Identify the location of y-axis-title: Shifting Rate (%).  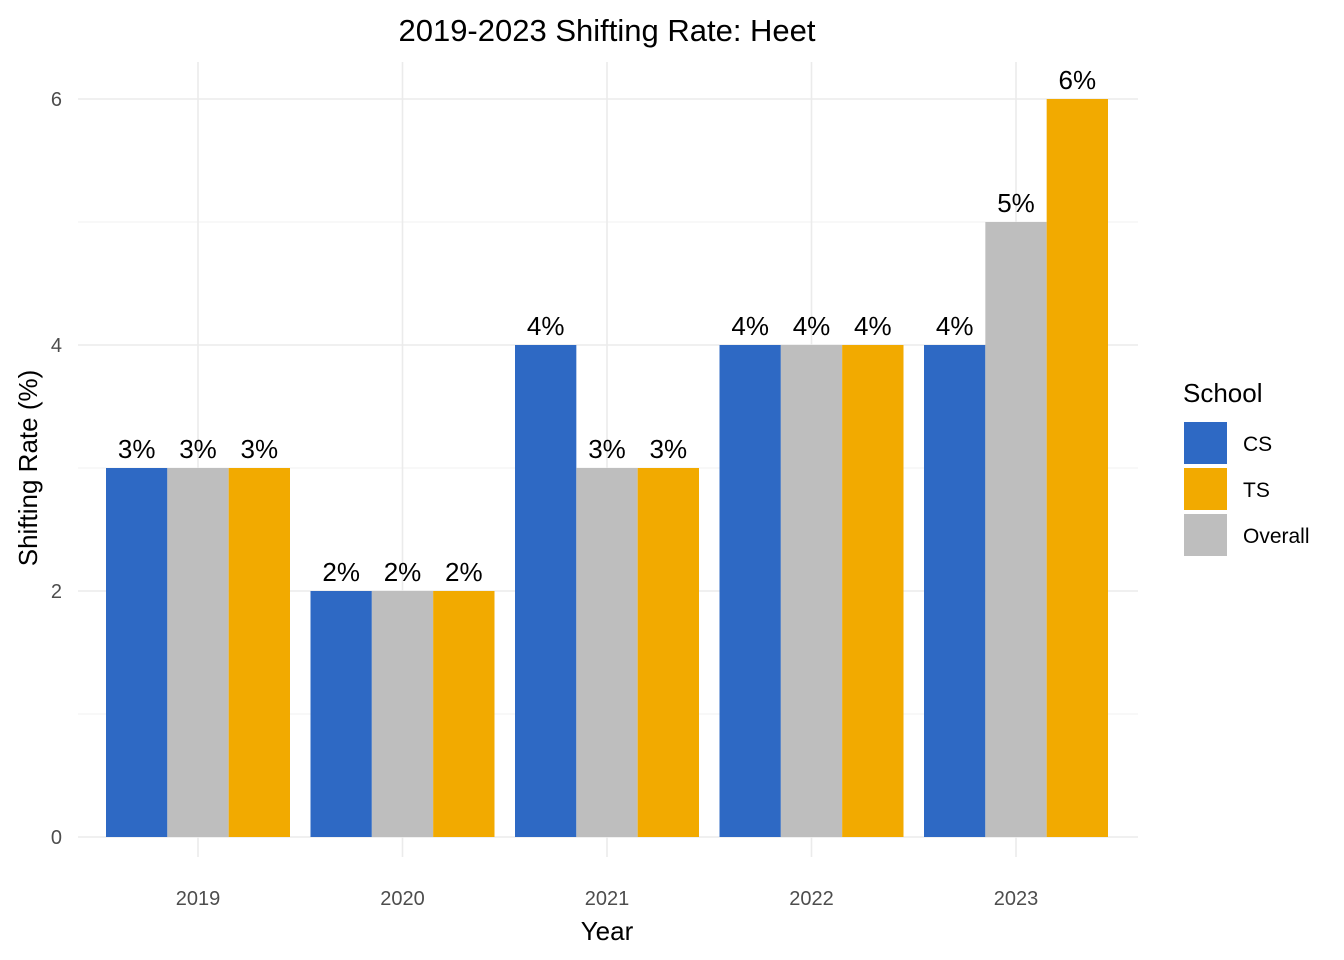
(28, 468).